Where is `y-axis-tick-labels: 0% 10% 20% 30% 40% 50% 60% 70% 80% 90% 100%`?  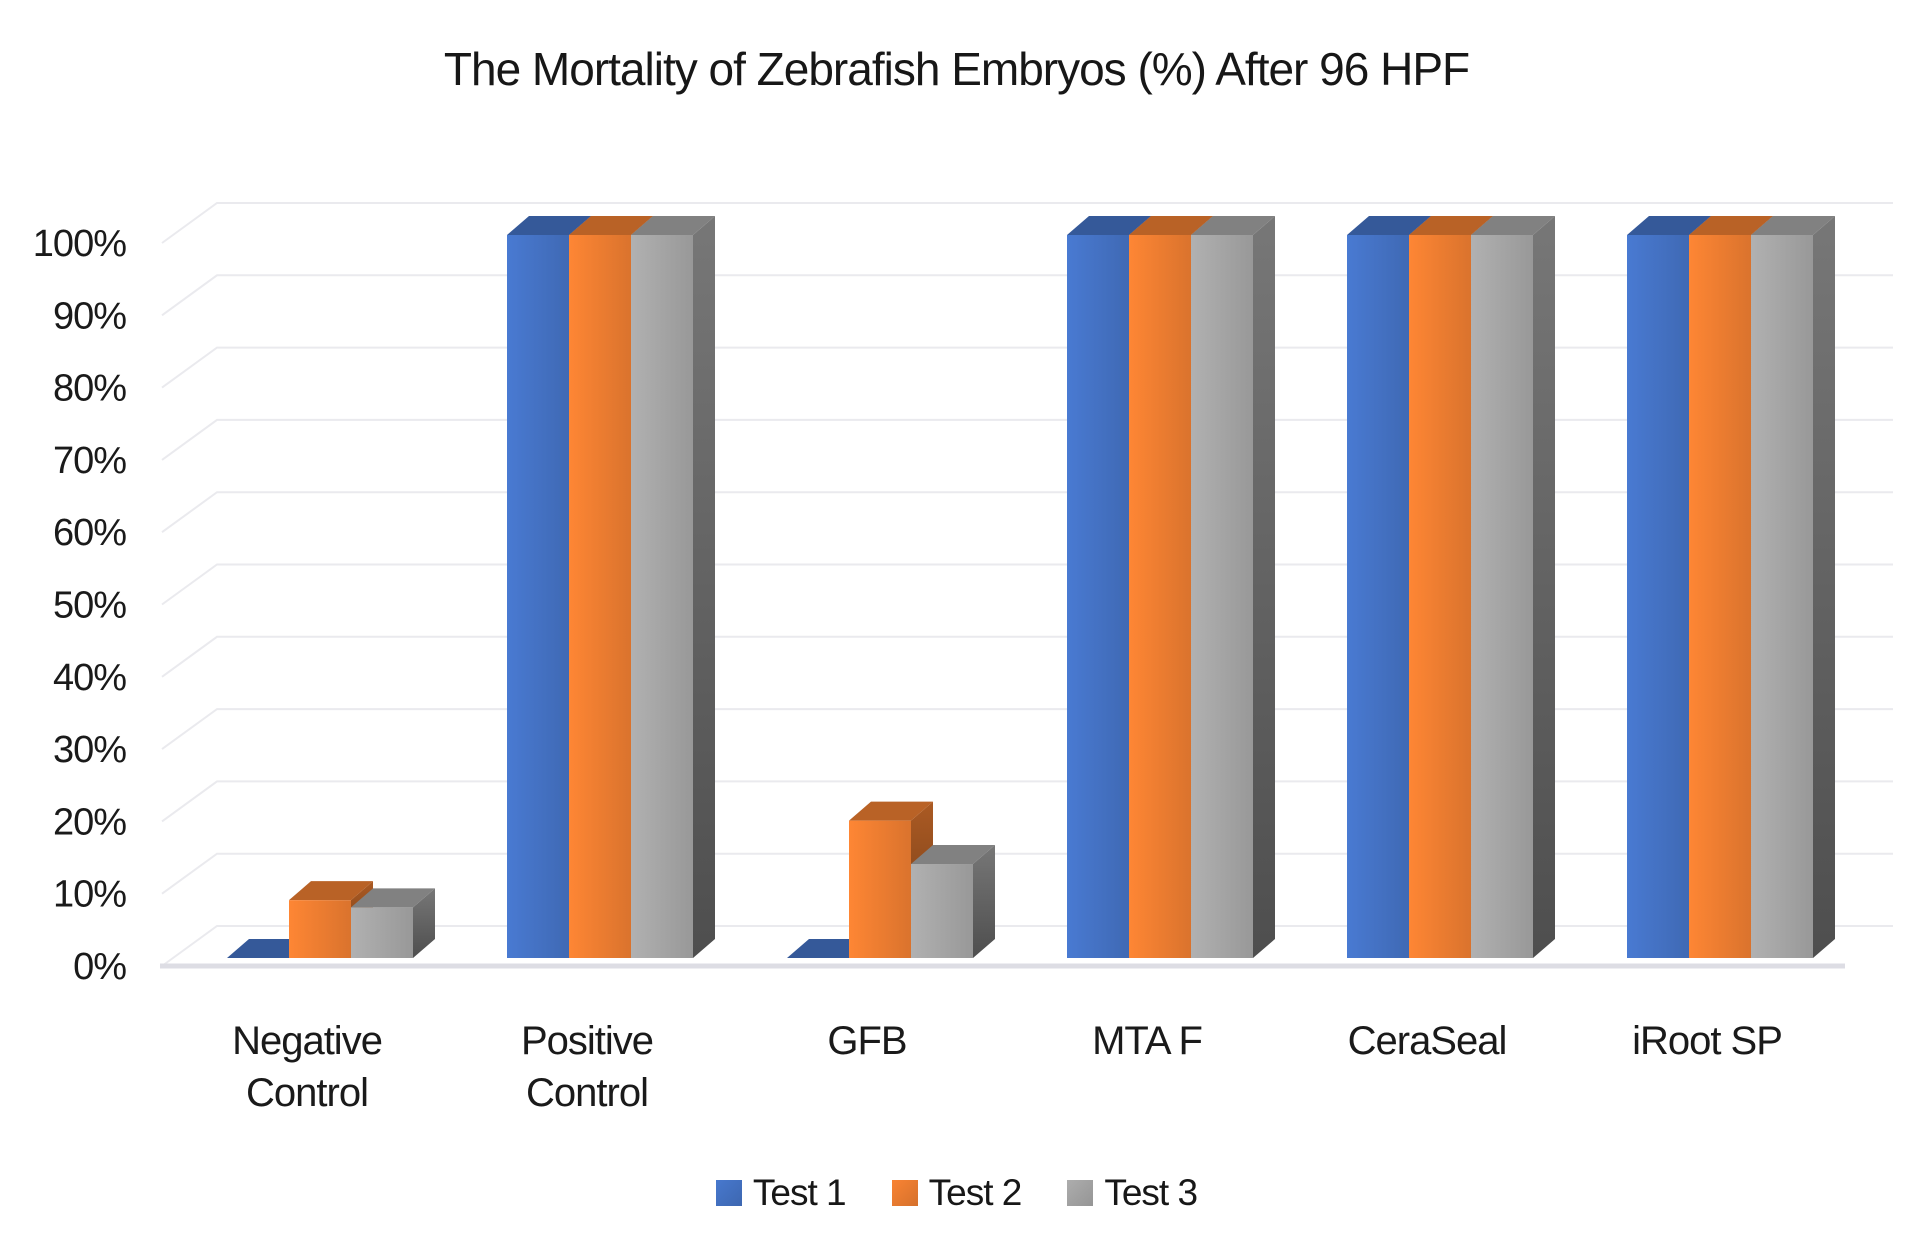 y-axis-tick-labels: 0% 10% 20% 30% 40% 50% 60% 70% 80% 90% 100% is located at coordinates (80, 605).